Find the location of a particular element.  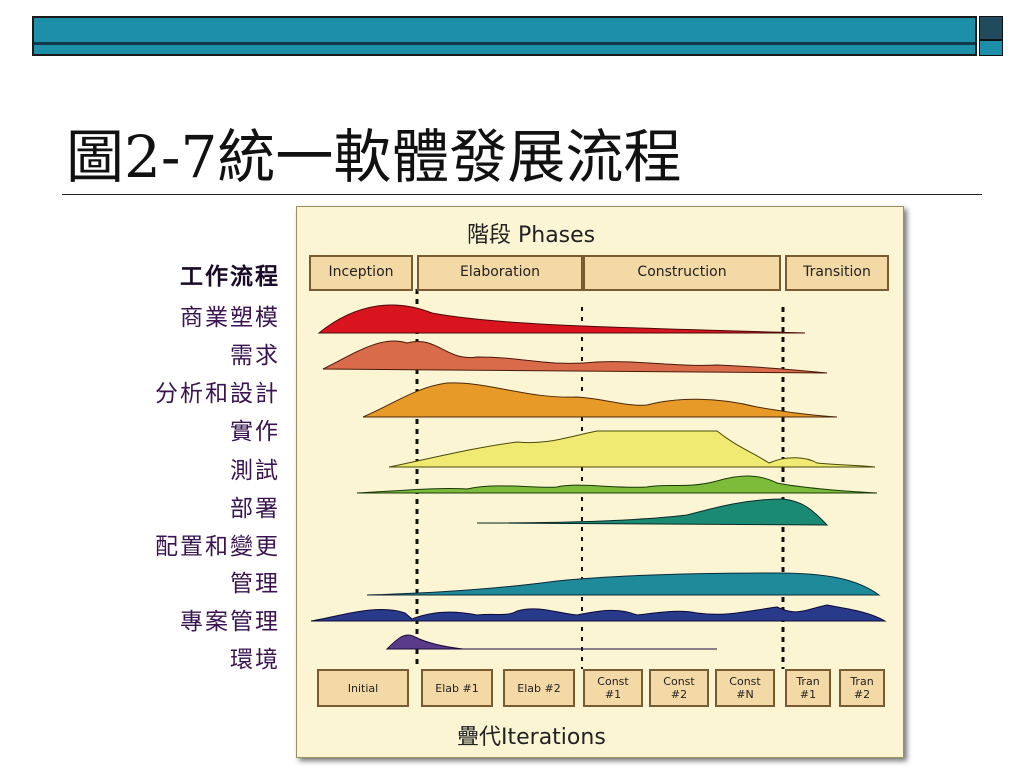

phases-title: 階段 Phases is located at coordinates (531, 235).